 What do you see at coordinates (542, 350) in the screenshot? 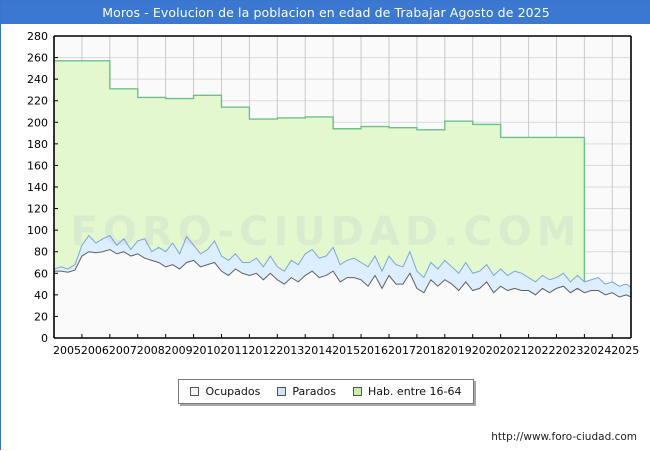
I see `svg-text: 2022` at bounding box center [542, 350].